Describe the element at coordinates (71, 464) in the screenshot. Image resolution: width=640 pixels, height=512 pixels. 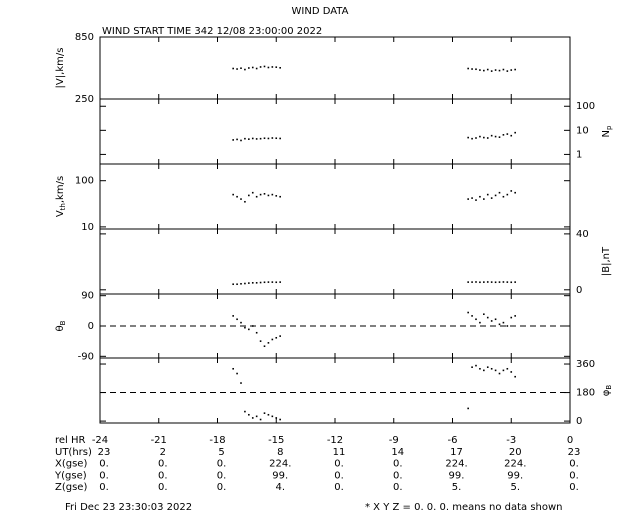
I see `table-row-label: X(gse)` at that location.